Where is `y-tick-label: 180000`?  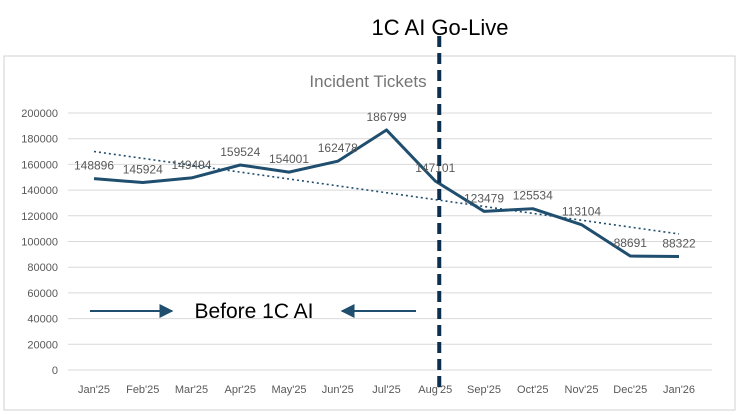
y-tick-label: 180000 is located at coordinates (39, 140).